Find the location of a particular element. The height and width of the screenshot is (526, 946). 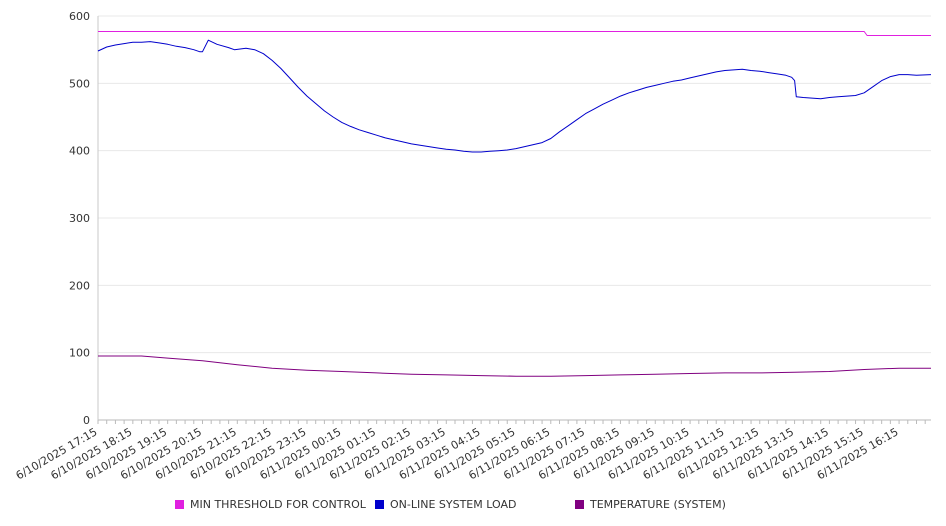

y-tick-label: 100 is located at coordinates (79, 353).